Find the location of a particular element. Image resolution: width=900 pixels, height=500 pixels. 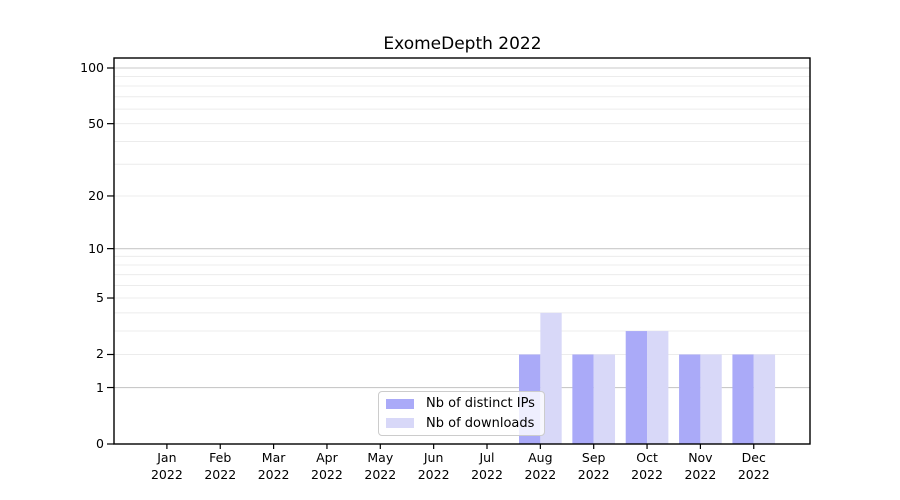

chart-title: ExomeDepth 2022 is located at coordinates (462, 44).